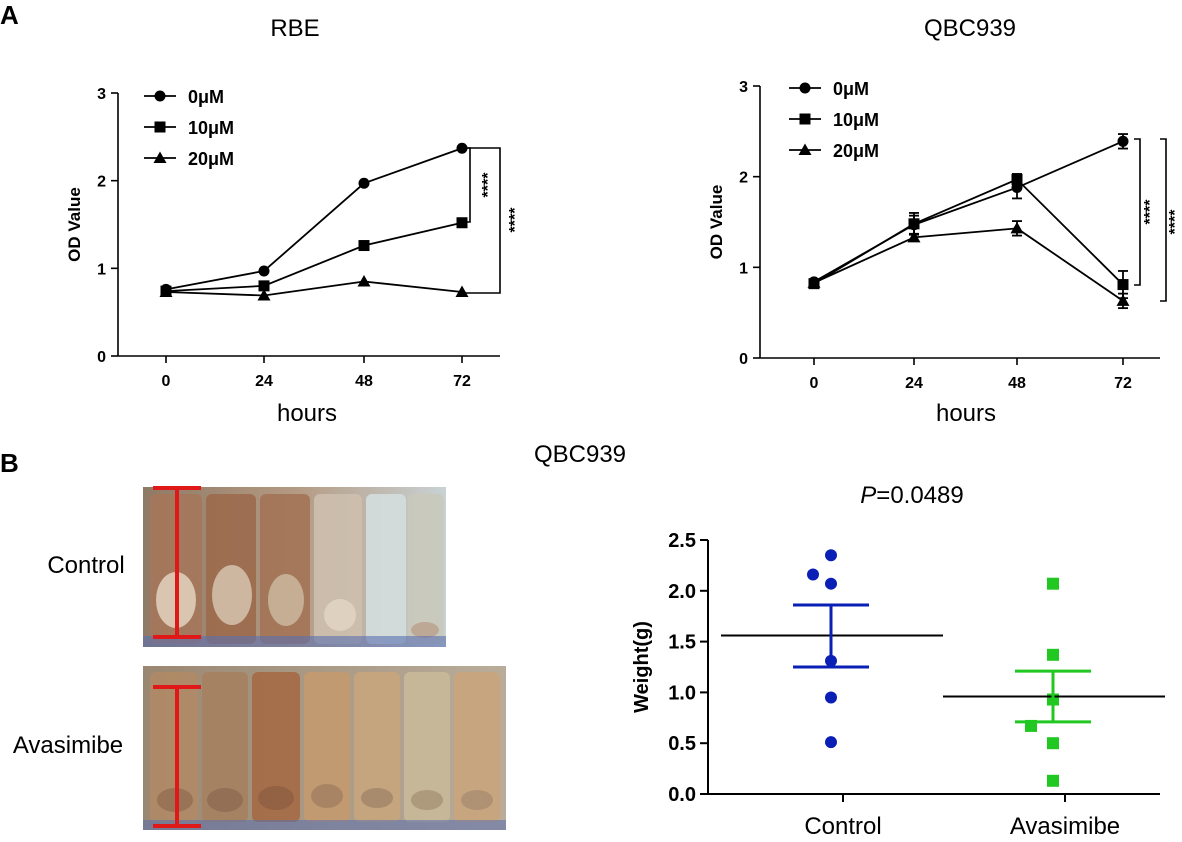  I want to click on series-avasimibe, so click(1054, 682).